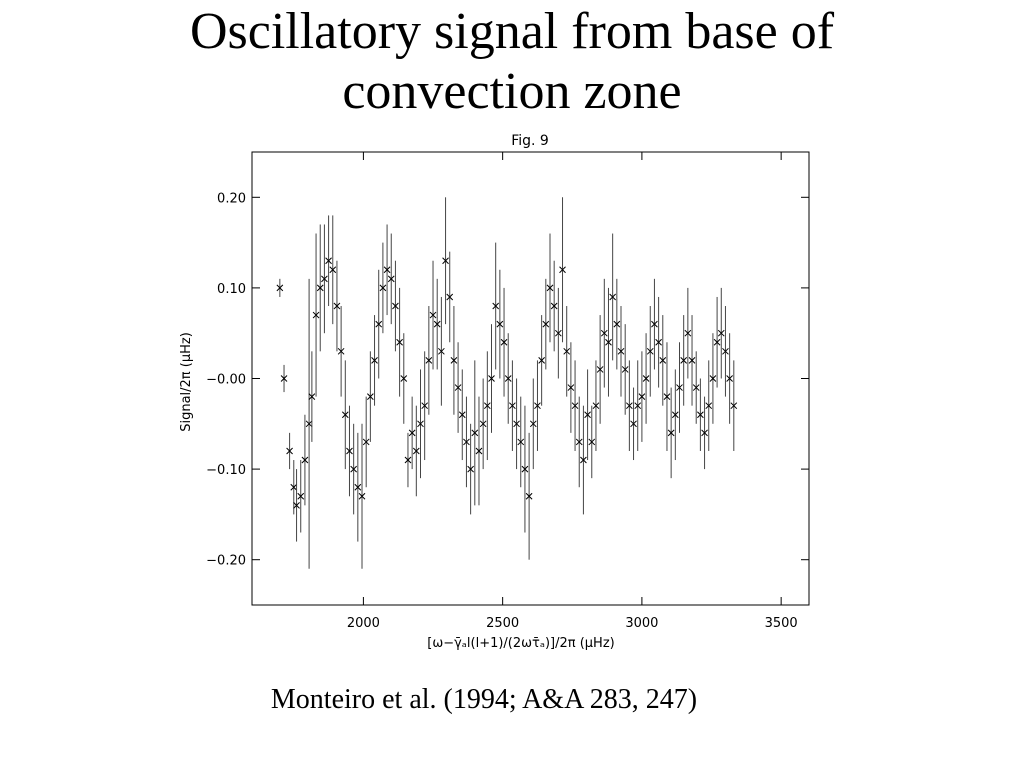 The image size is (1024, 768). Describe the element at coordinates (512, 91) in the screenshot. I see `slide-title-line-2: convection zone` at that location.